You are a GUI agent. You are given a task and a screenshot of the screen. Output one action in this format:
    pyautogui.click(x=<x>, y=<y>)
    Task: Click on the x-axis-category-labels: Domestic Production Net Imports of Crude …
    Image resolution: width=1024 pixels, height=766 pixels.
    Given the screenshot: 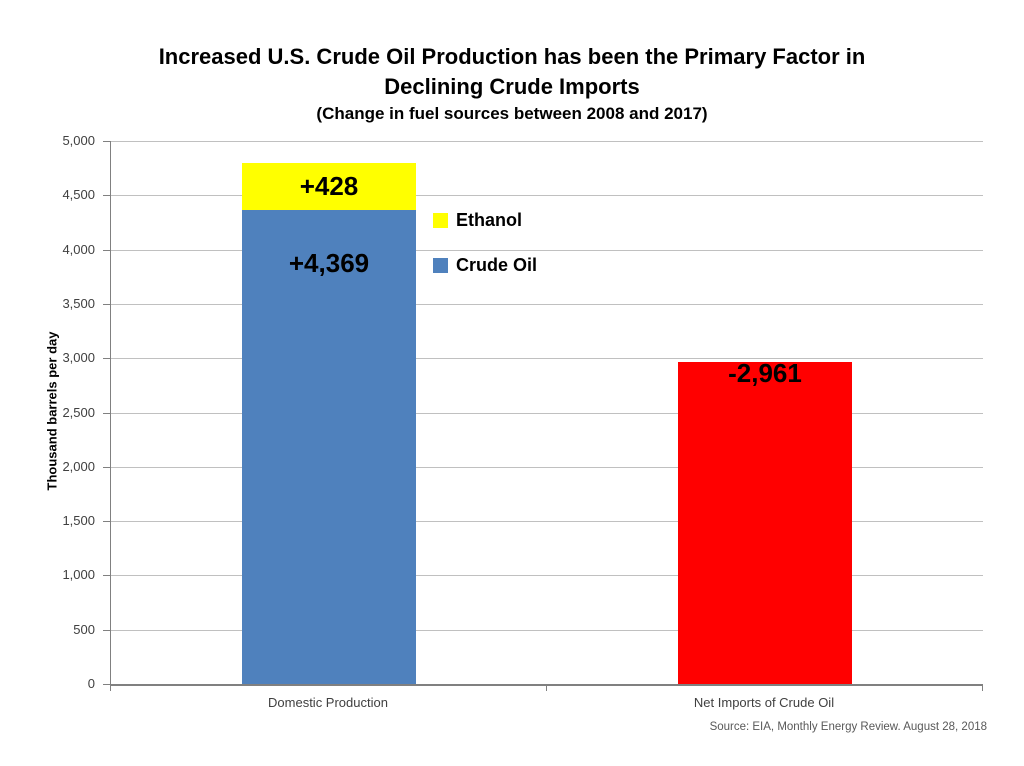 What is the action you would take?
    pyautogui.click(x=546, y=703)
    